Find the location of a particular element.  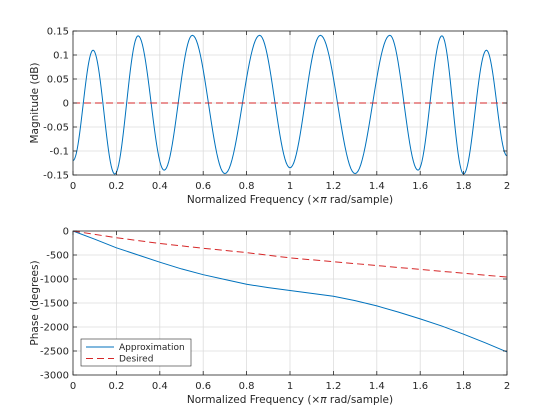

magnitude-ytick-label-6: 0.15 is located at coordinates (58, 32).